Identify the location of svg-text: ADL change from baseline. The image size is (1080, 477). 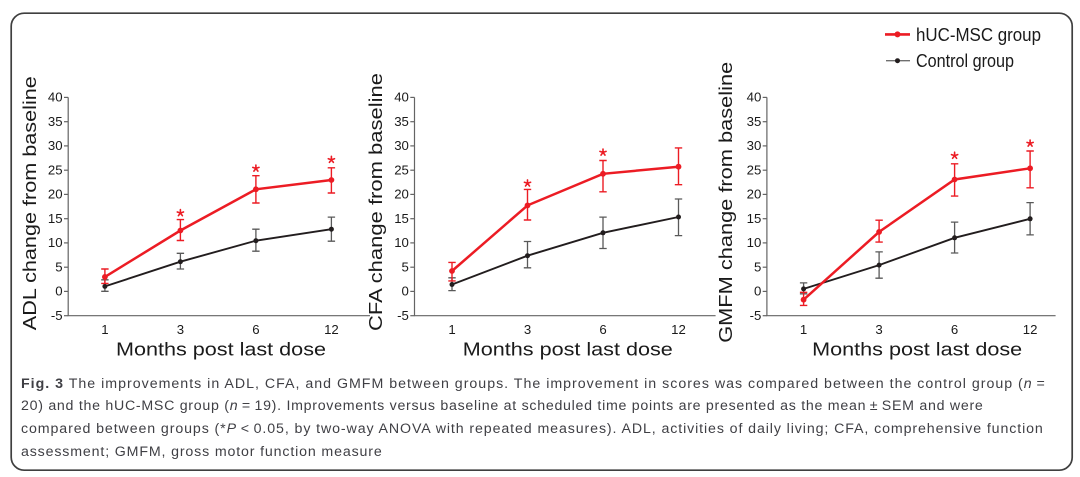
(29, 203).